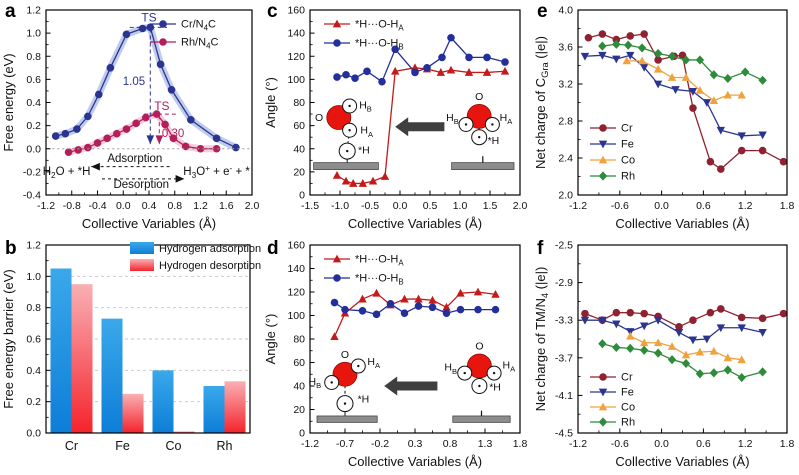  Describe the element at coordinates (195, 257) in the screenshot. I see `legend: Hydrogen adsorption Hydrogen desorption` at that location.